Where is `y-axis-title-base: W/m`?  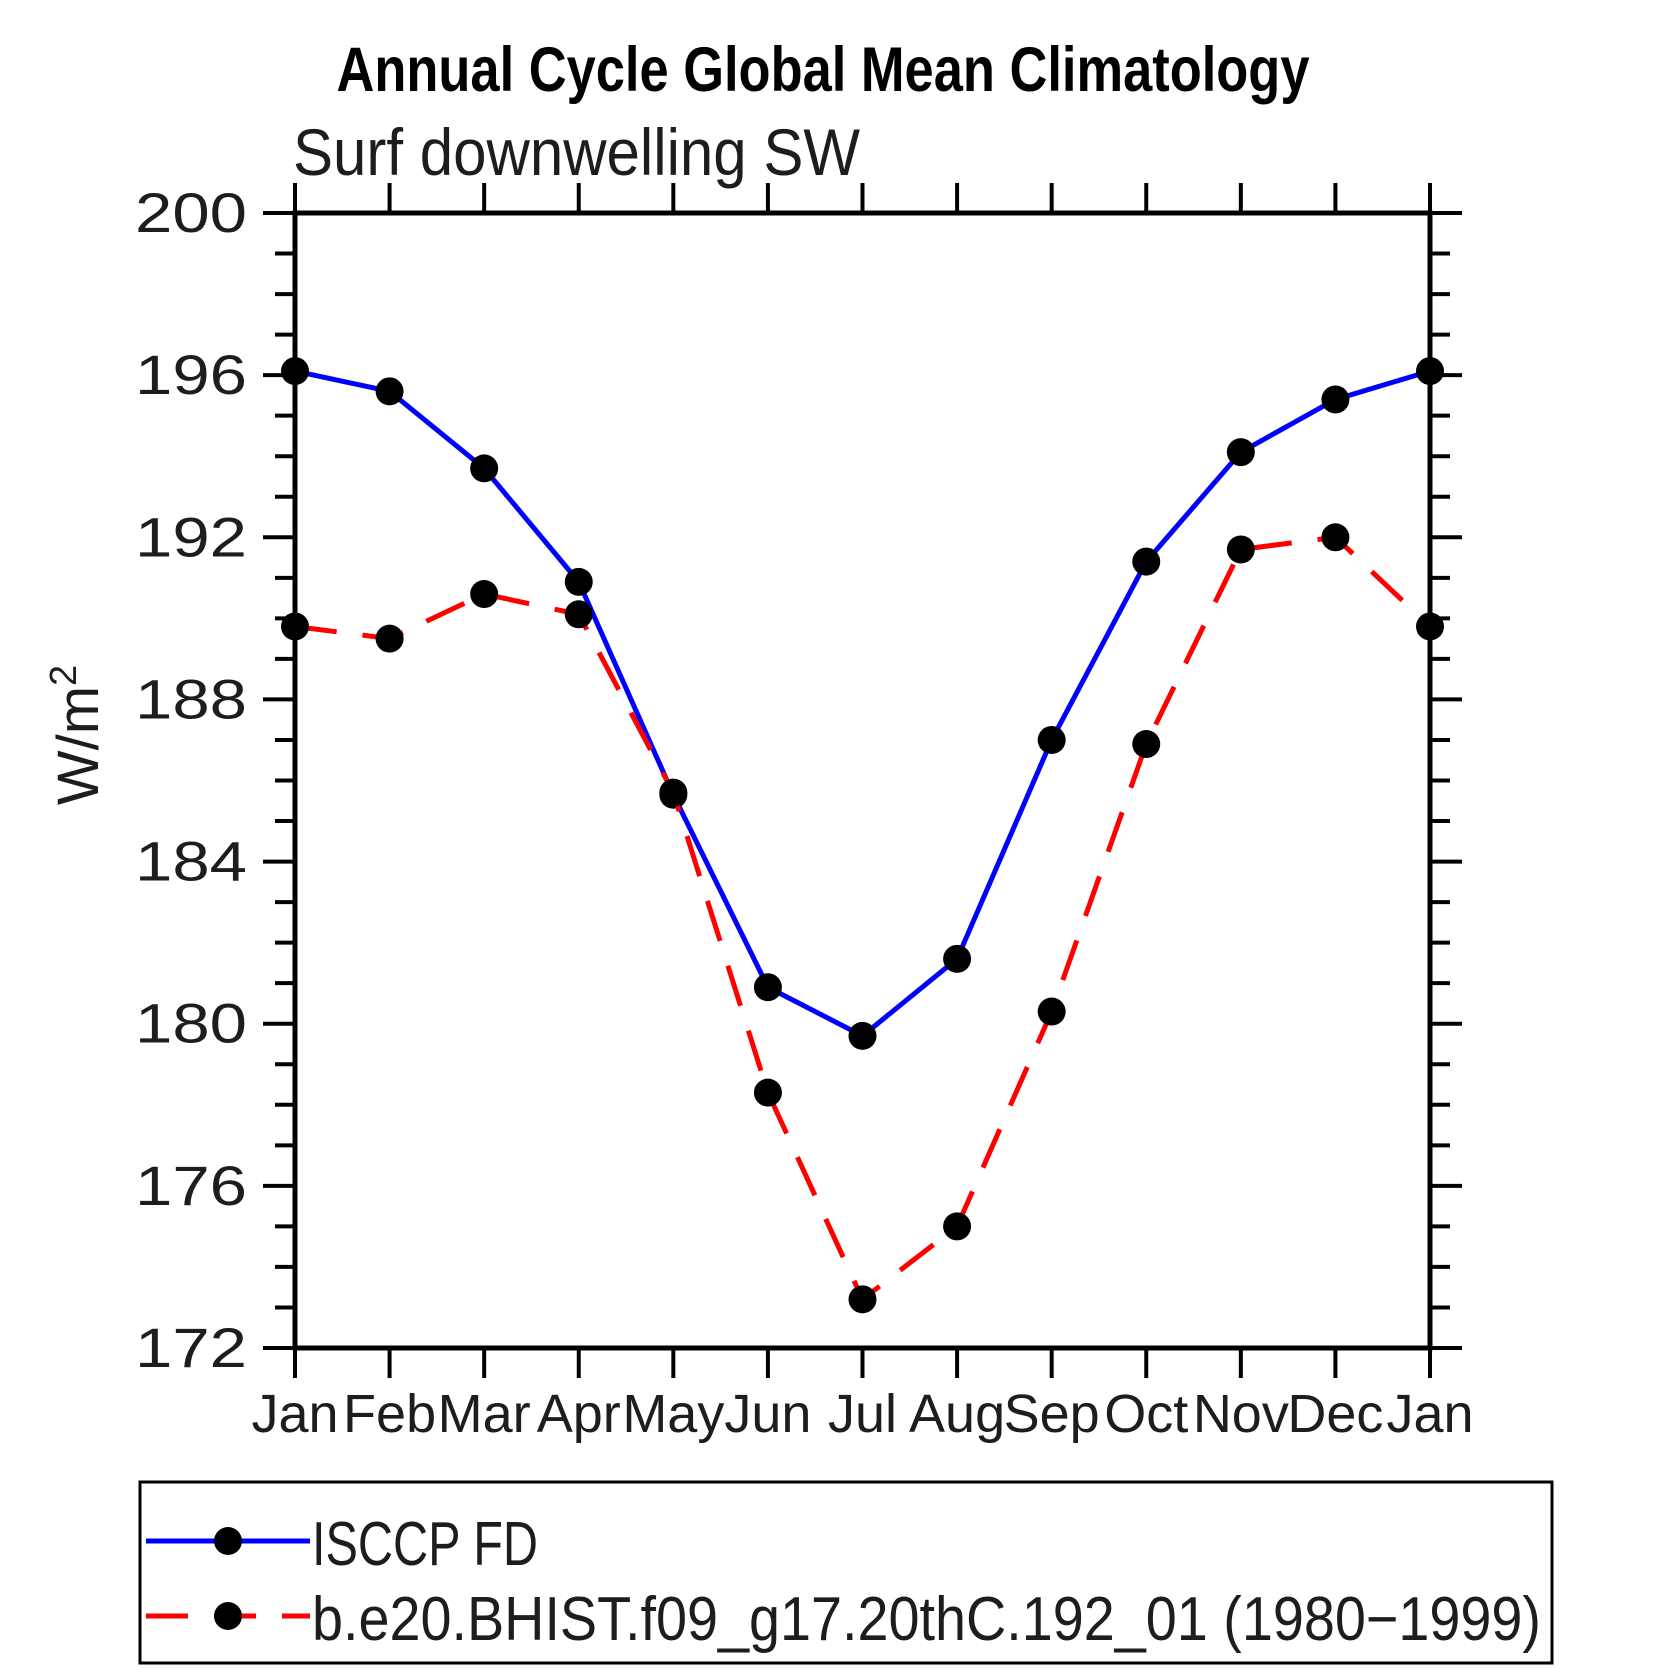
y-axis-title-base: W/m is located at coordinates (78, 745).